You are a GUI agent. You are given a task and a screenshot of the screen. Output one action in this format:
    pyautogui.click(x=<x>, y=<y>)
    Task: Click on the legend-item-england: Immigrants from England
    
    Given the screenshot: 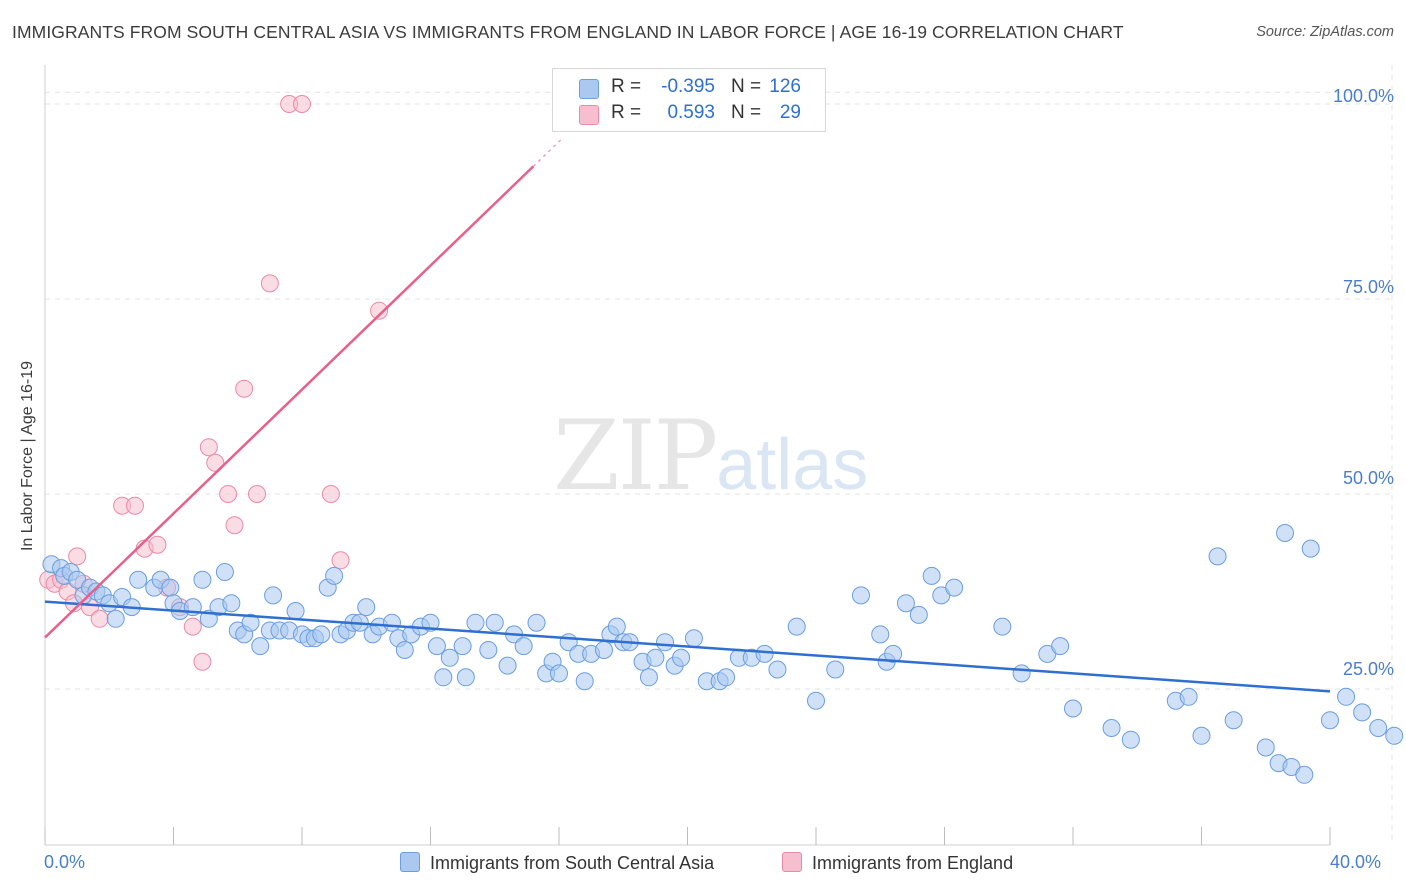 What is the action you would take?
    pyautogui.click(x=897, y=863)
    